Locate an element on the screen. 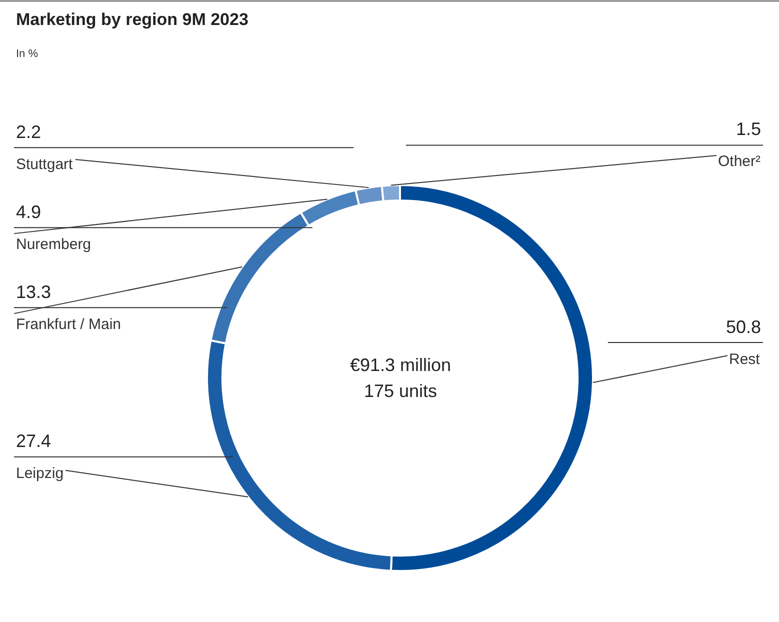 The image size is (779, 622). text: 175 units is located at coordinates (401, 391).